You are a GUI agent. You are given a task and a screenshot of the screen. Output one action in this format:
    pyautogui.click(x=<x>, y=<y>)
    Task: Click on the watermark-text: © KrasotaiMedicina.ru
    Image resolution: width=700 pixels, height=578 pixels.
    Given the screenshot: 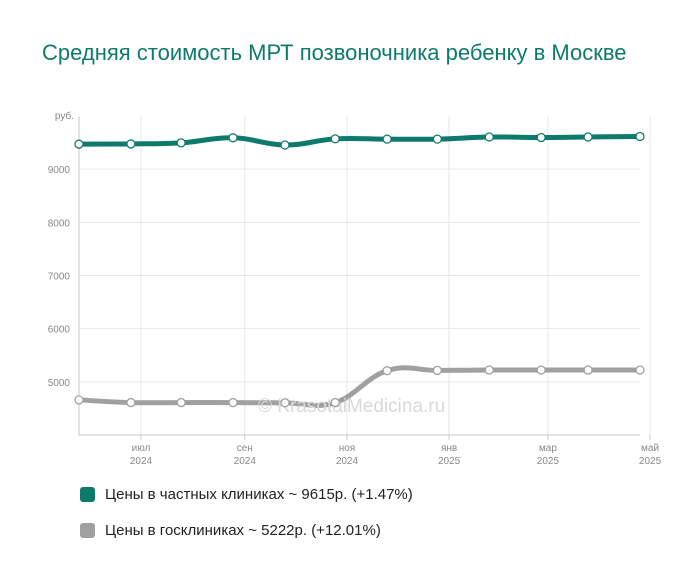 What is the action you would take?
    pyautogui.click(x=351, y=406)
    